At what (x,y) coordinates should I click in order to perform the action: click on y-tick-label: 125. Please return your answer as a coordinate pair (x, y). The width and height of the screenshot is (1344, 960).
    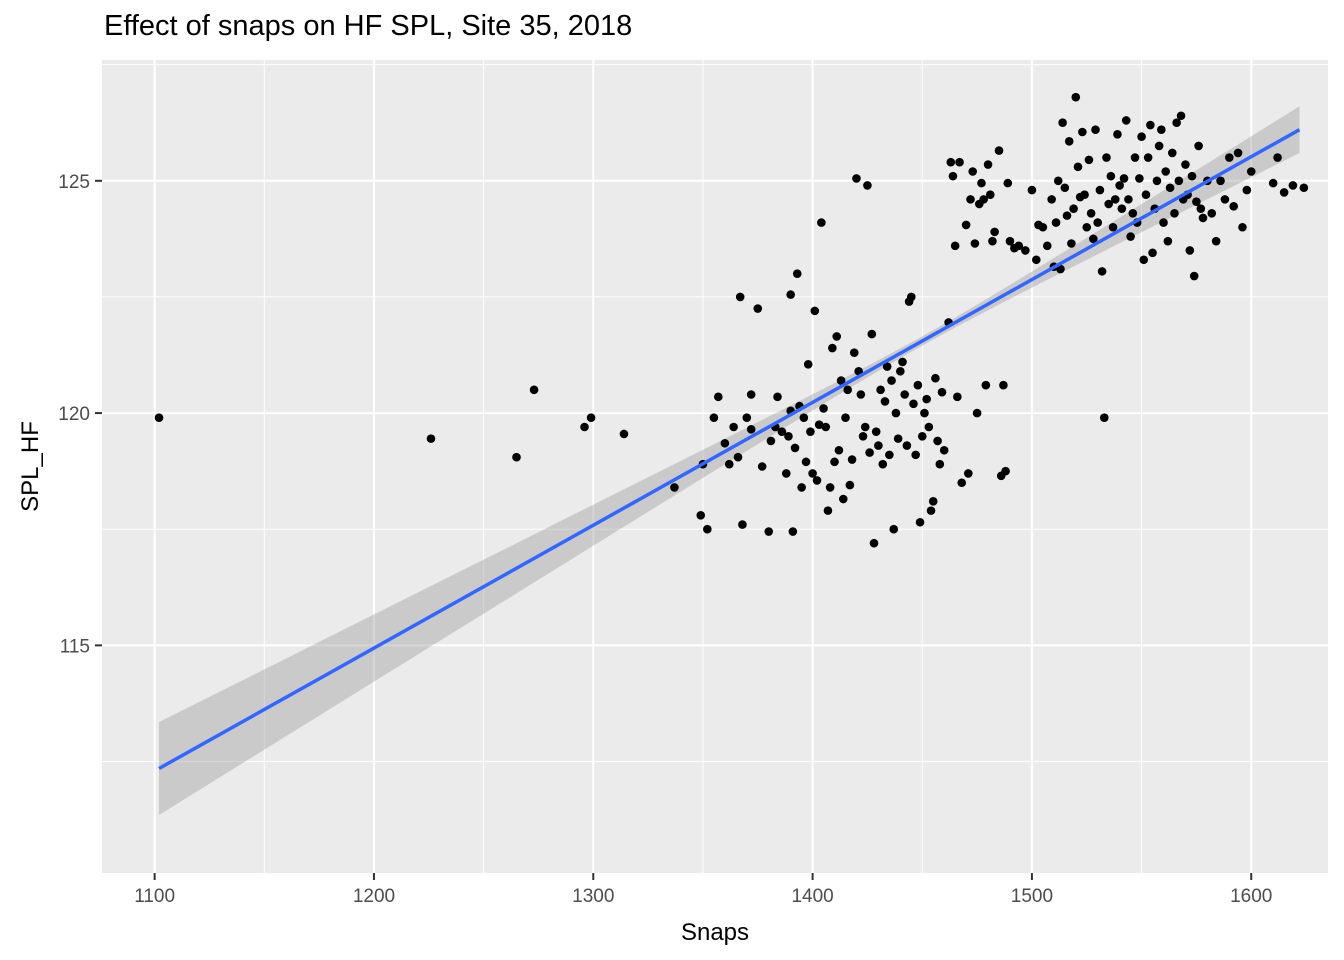
    Looking at the image, I should click on (74, 182).